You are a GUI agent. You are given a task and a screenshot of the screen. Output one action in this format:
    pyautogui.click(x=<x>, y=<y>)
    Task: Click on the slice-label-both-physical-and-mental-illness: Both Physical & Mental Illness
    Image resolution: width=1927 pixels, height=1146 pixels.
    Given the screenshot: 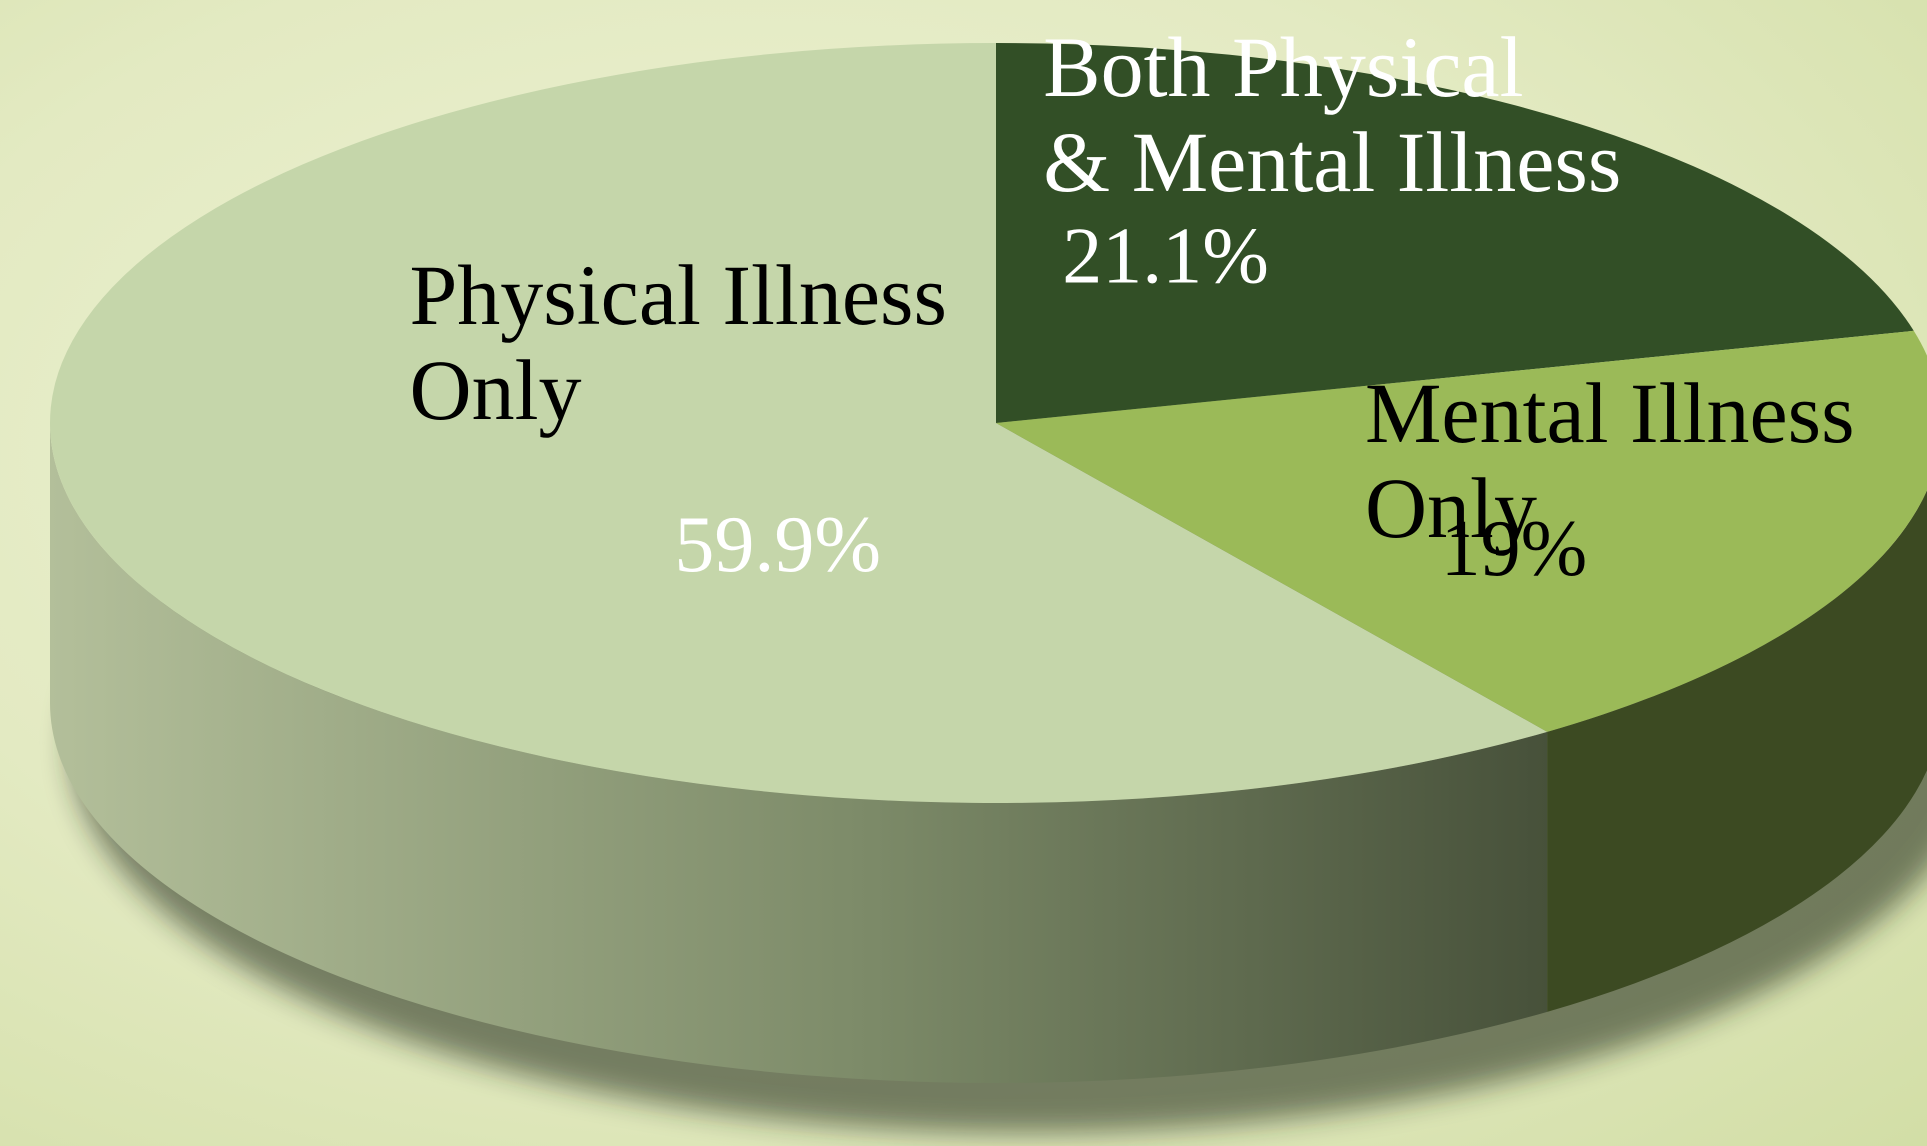 What is the action you would take?
    pyautogui.click(x=1332, y=114)
    